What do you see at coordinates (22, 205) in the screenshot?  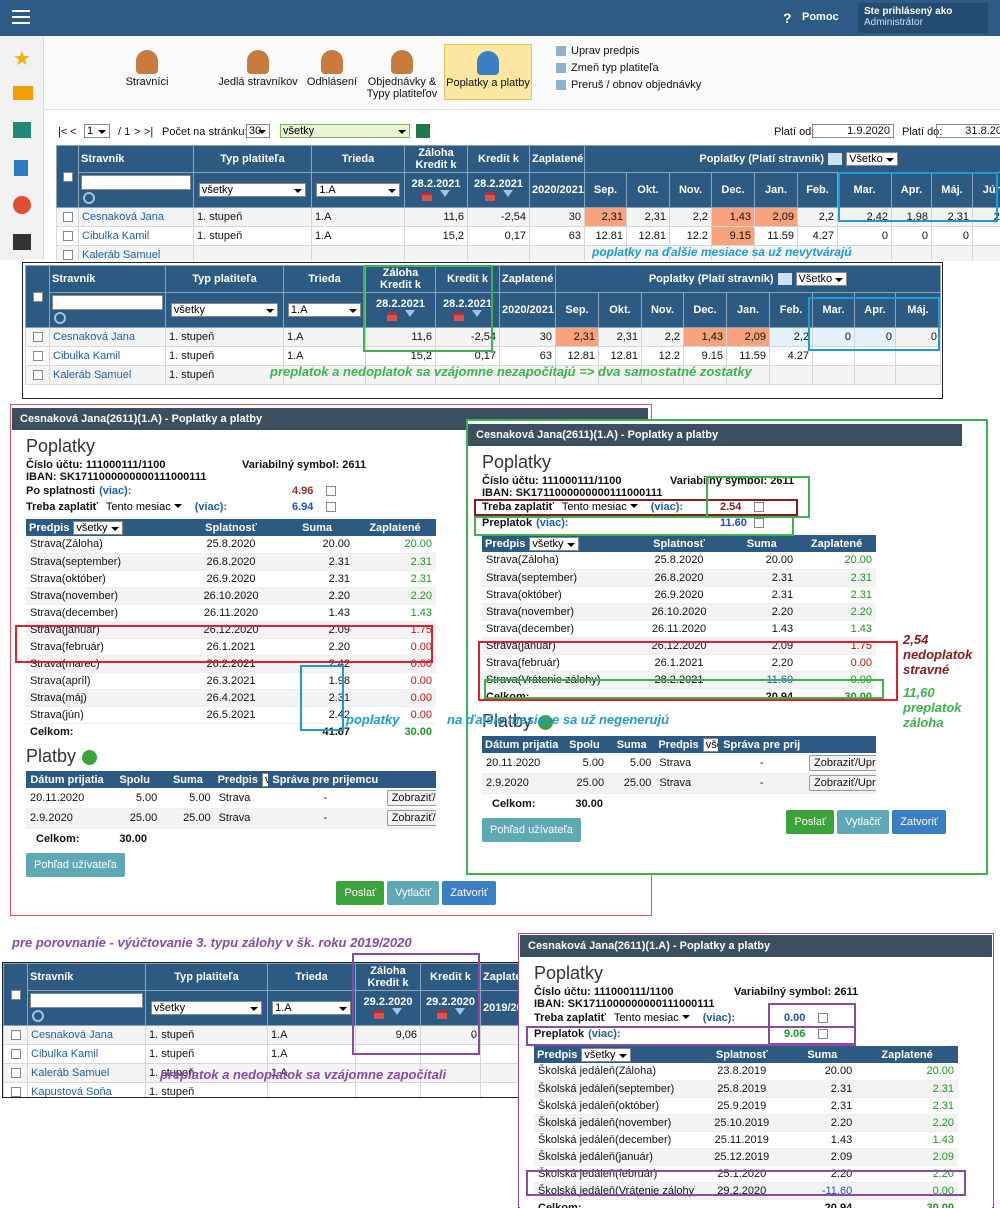 I see `person-icon` at bounding box center [22, 205].